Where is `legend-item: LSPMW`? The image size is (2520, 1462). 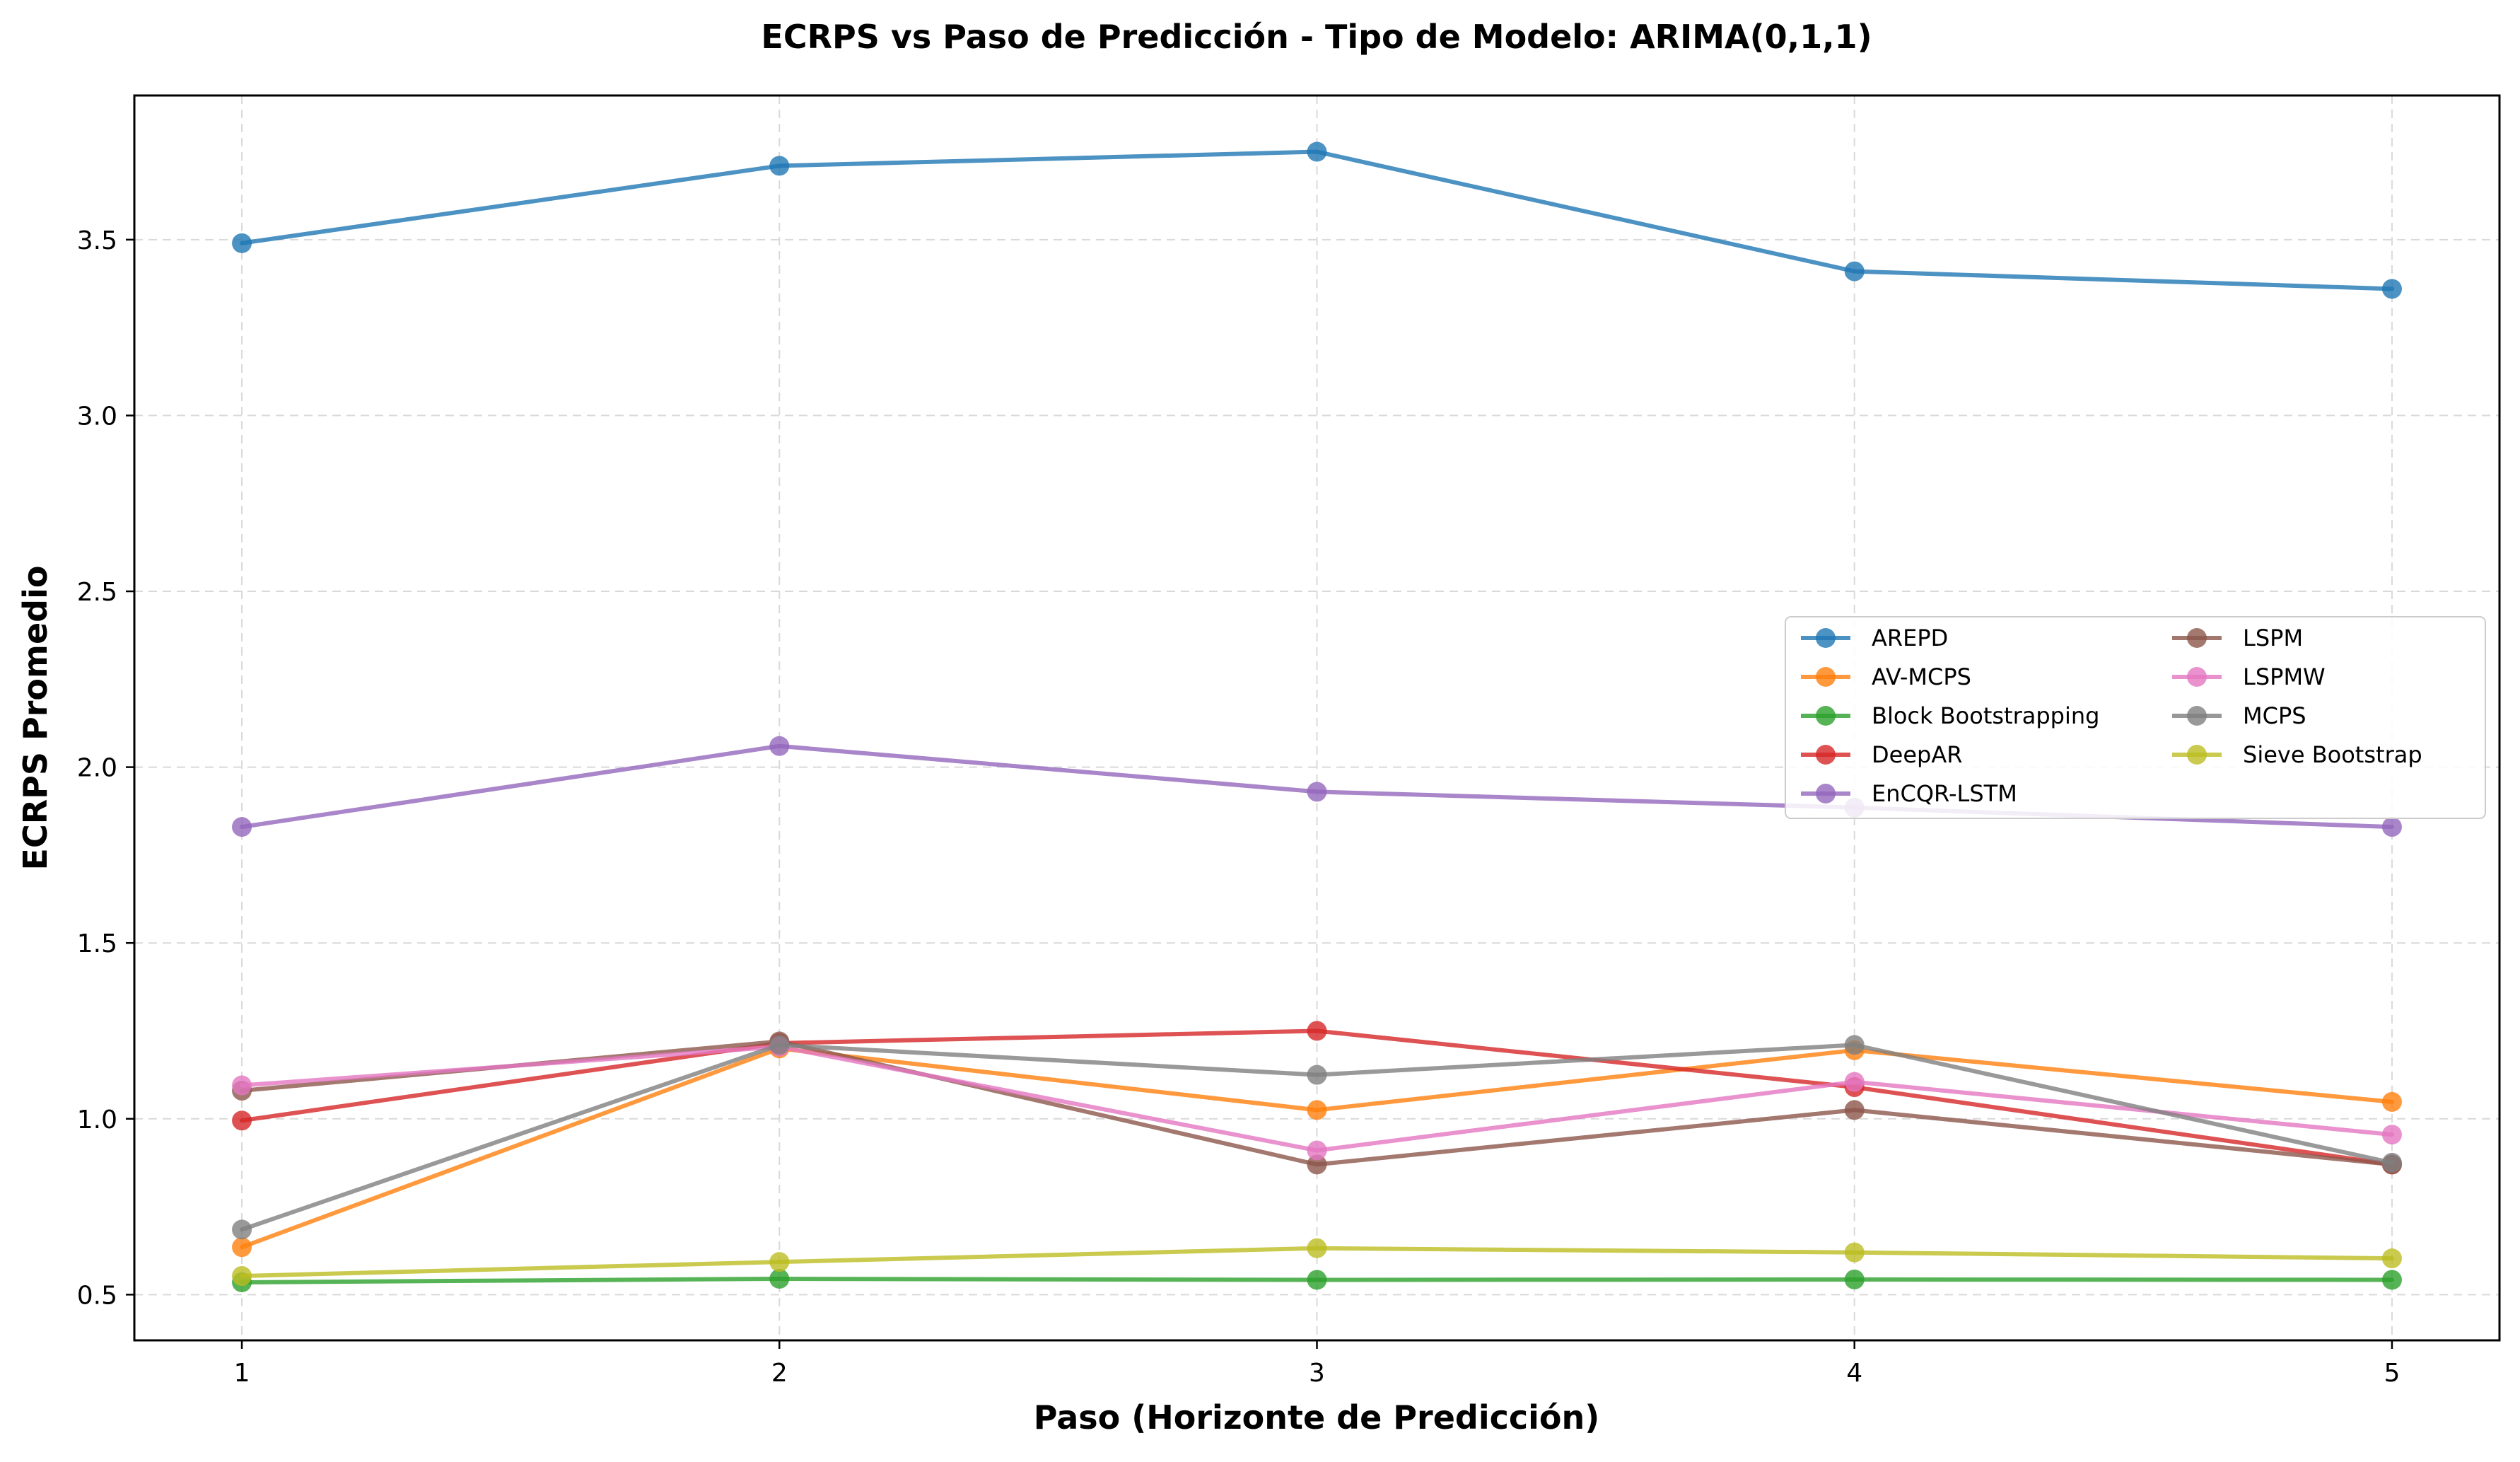
legend-item: LSPMW is located at coordinates (2249, 676).